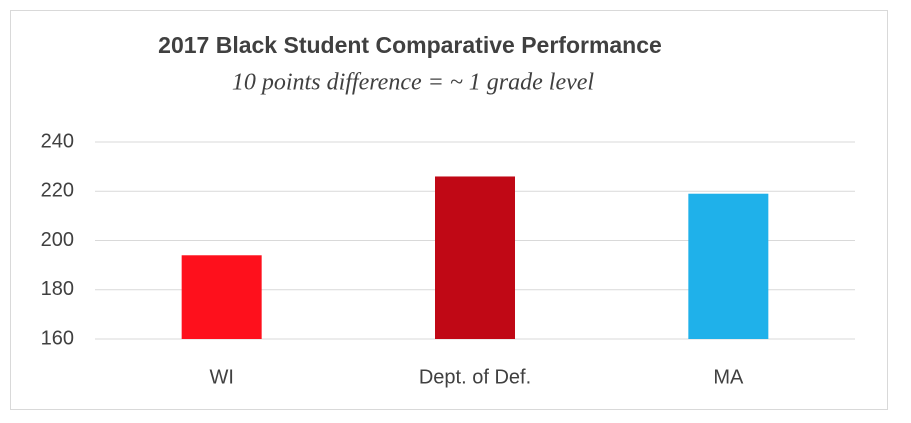  What do you see at coordinates (57, 338) in the screenshot?
I see `y-tick-label: 160` at bounding box center [57, 338].